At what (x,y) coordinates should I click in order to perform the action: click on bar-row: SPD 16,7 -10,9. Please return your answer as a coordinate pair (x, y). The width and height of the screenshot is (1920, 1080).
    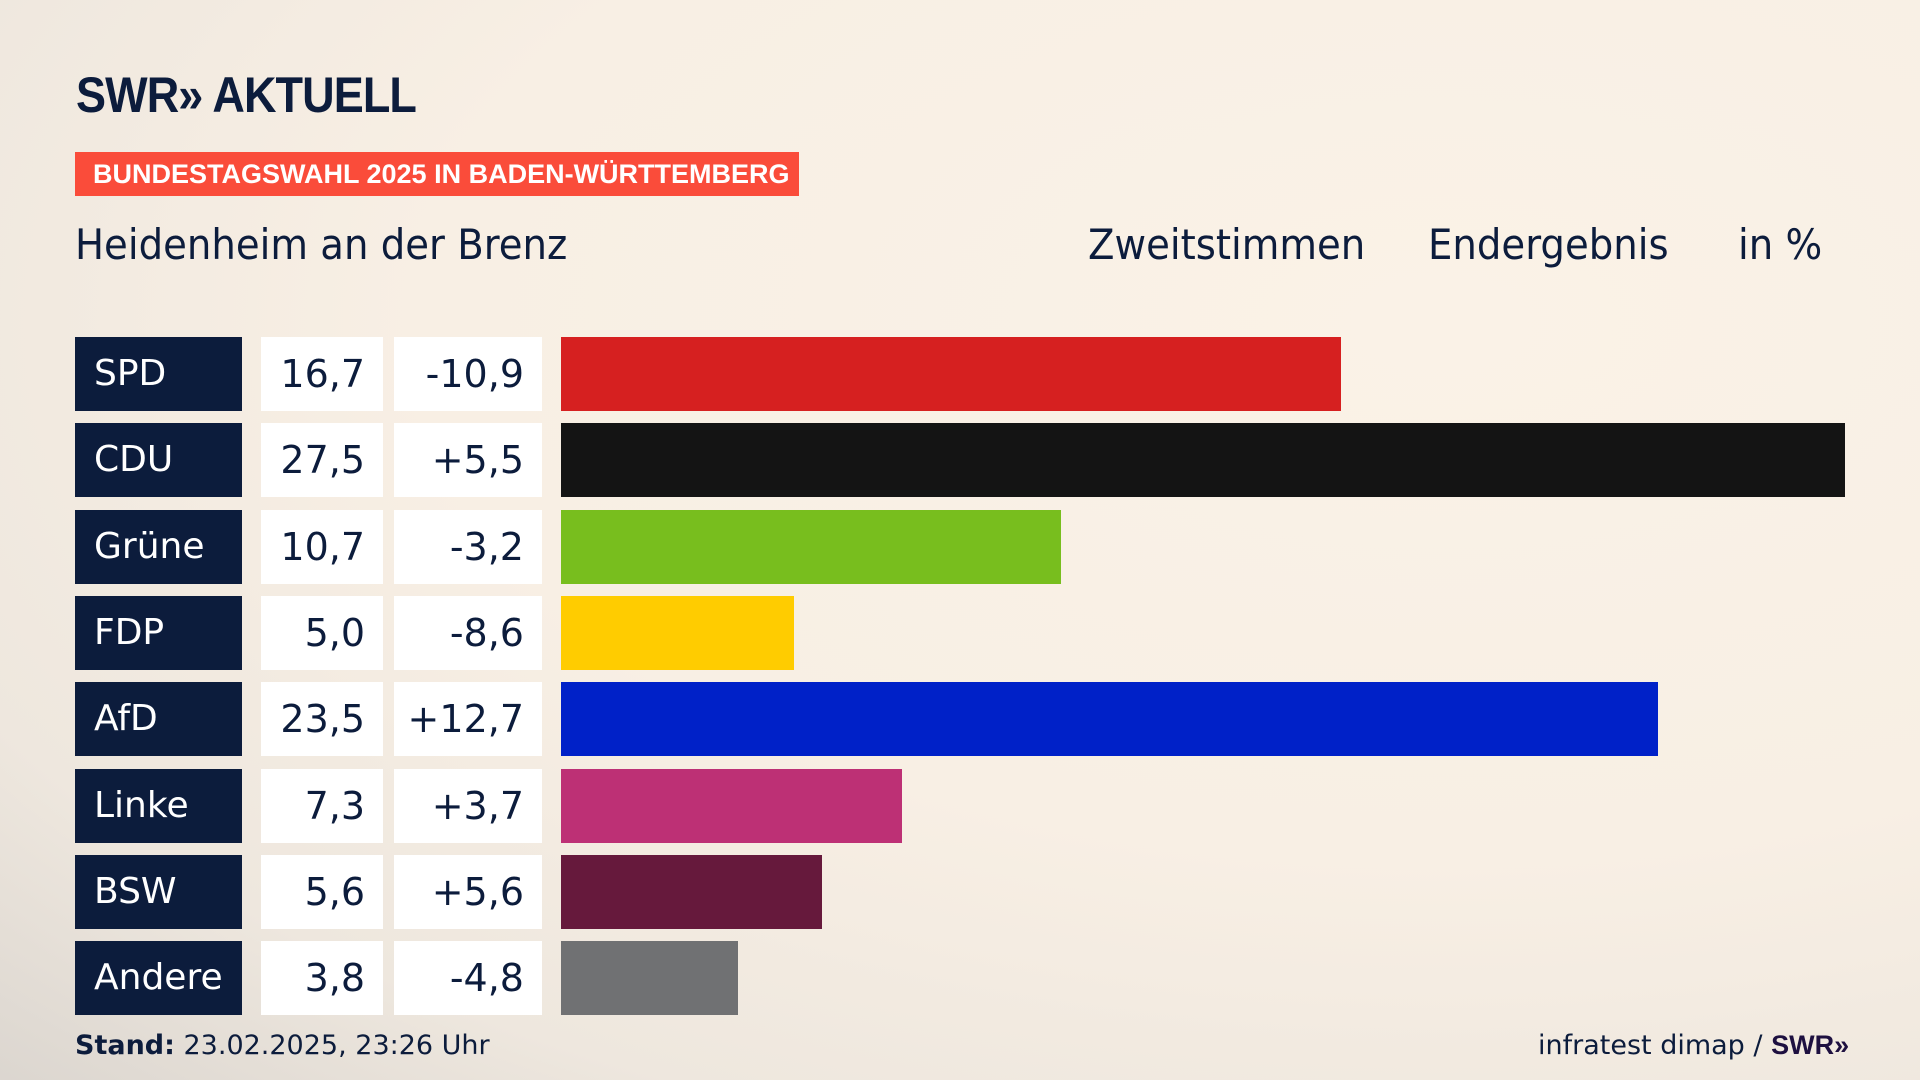
    Looking at the image, I should click on (975, 374).